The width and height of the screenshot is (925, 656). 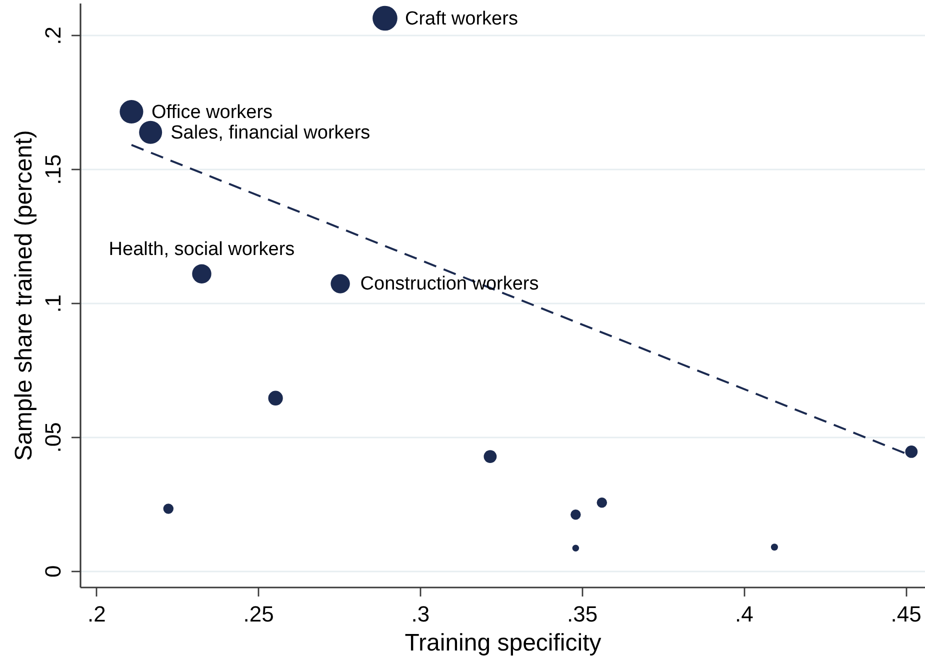 What do you see at coordinates (258, 614) in the screenshot?
I see `x-tick-label: .25` at bounding box center [258, 614].